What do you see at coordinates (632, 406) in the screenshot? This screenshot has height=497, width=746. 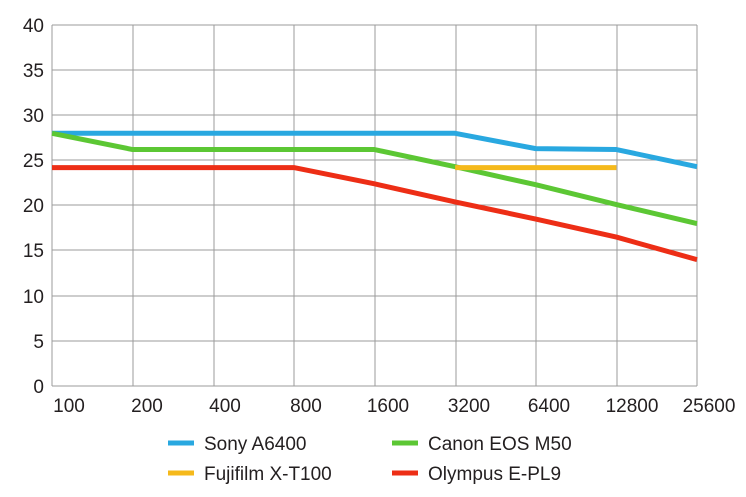 I see `xtick-label-12800: 12800` at bounding box center [632, 406].